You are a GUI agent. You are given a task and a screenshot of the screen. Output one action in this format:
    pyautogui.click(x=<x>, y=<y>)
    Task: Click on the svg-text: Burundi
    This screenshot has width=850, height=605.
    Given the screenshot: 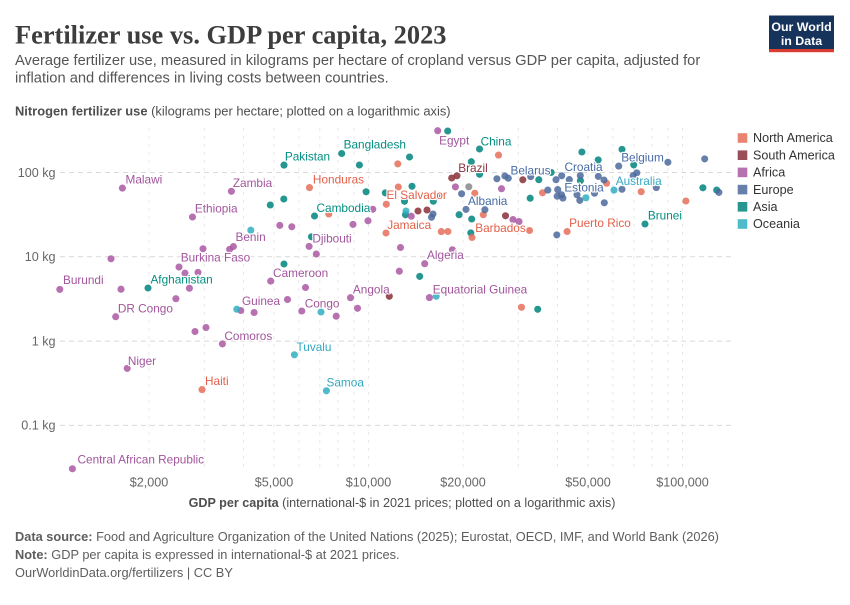 What is the action you would take?
    pyautogui.click(x=83, y=280)
    